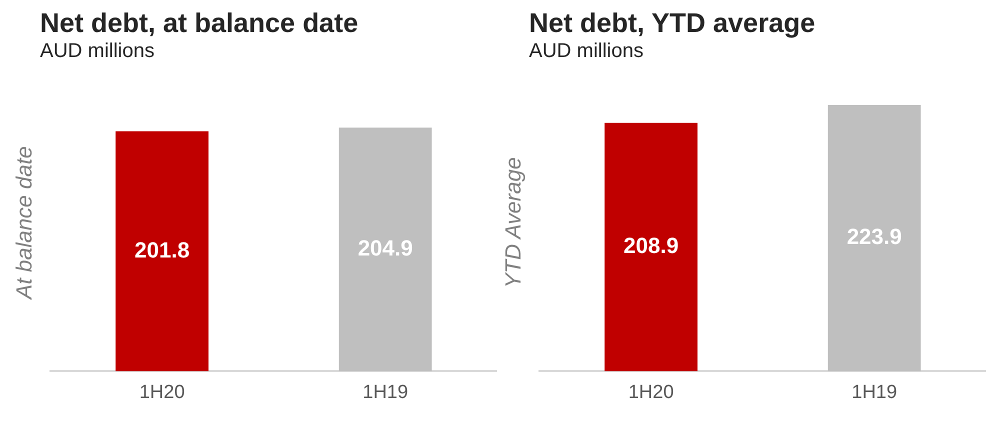 Image resolution: width=994 pixels, height=424 pixels. What do you see at coordinates (672, 23) in the screenshot?
I see `chart-title: Net debt, YTD average` at bounding box center [672, 23].